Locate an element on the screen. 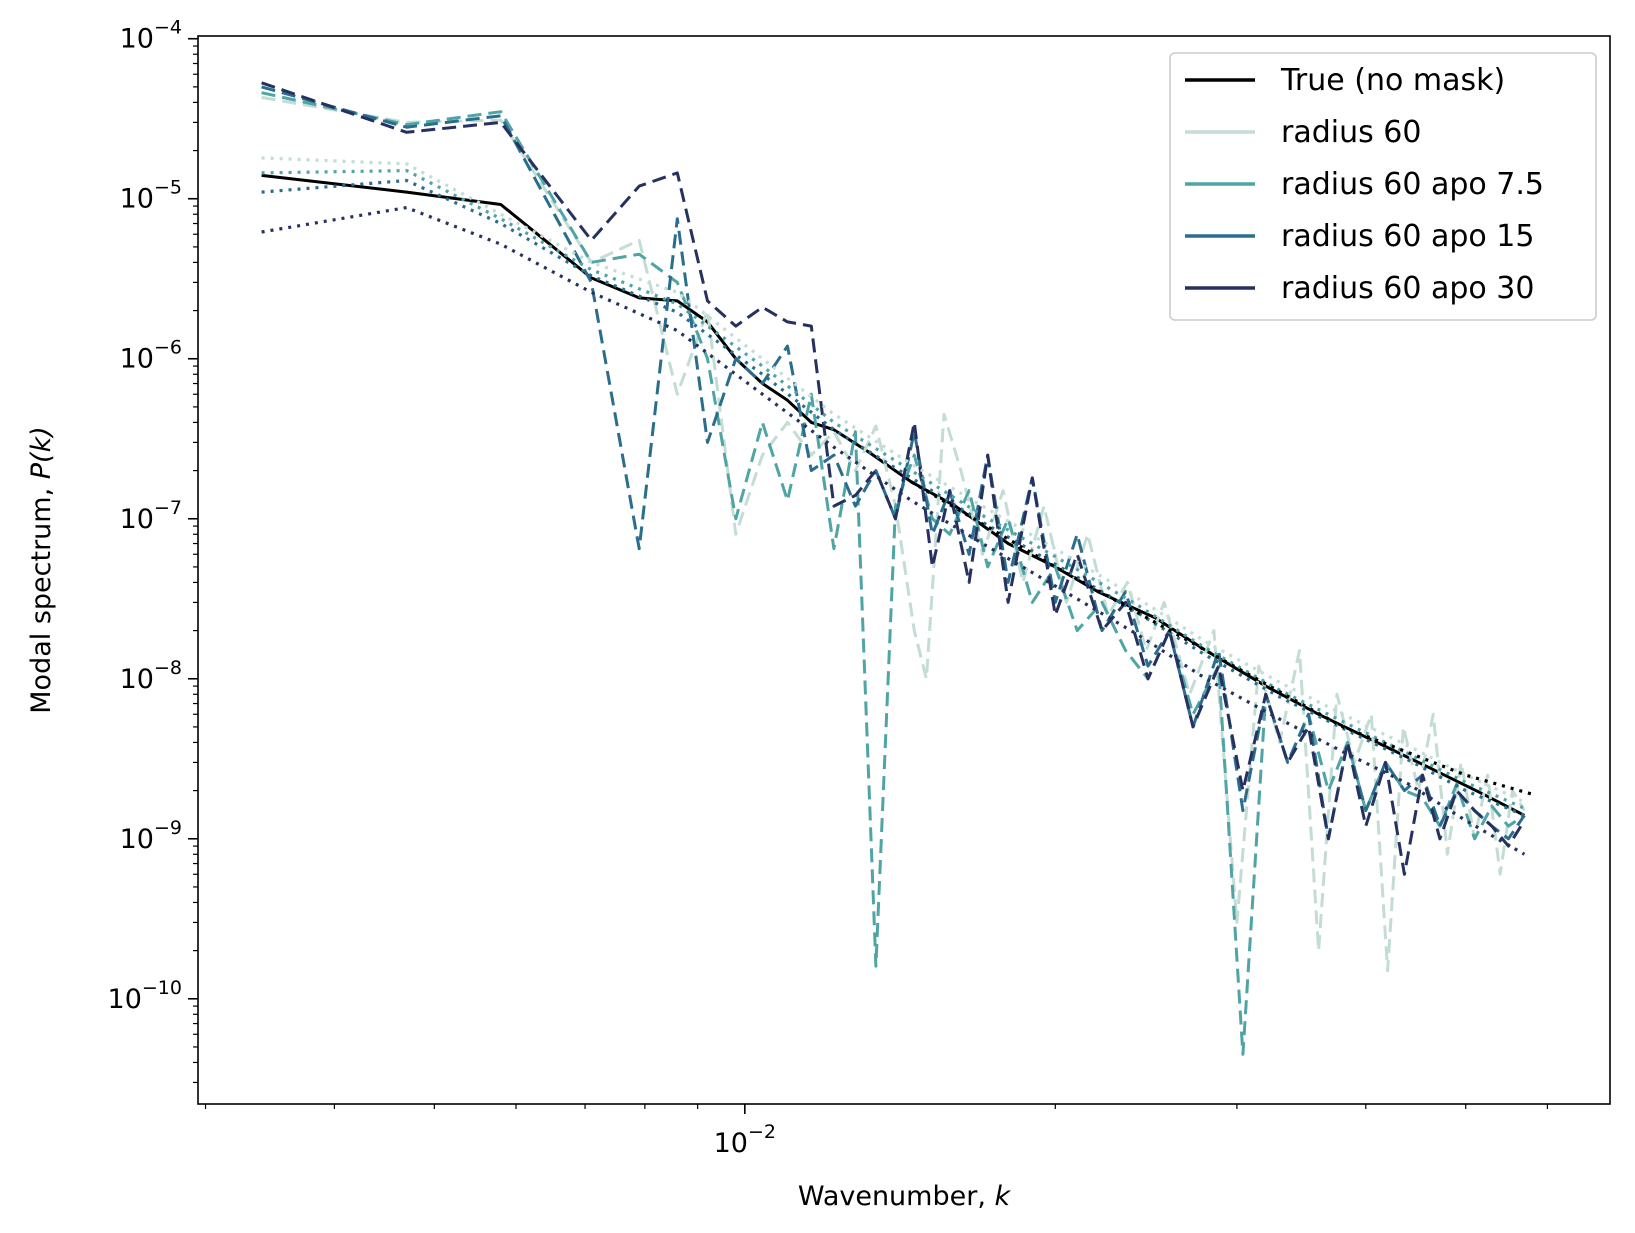 The image size is (1635, 1233). legend-label-4: radius 60 apo 30 is located at coordinates (1407, 288).